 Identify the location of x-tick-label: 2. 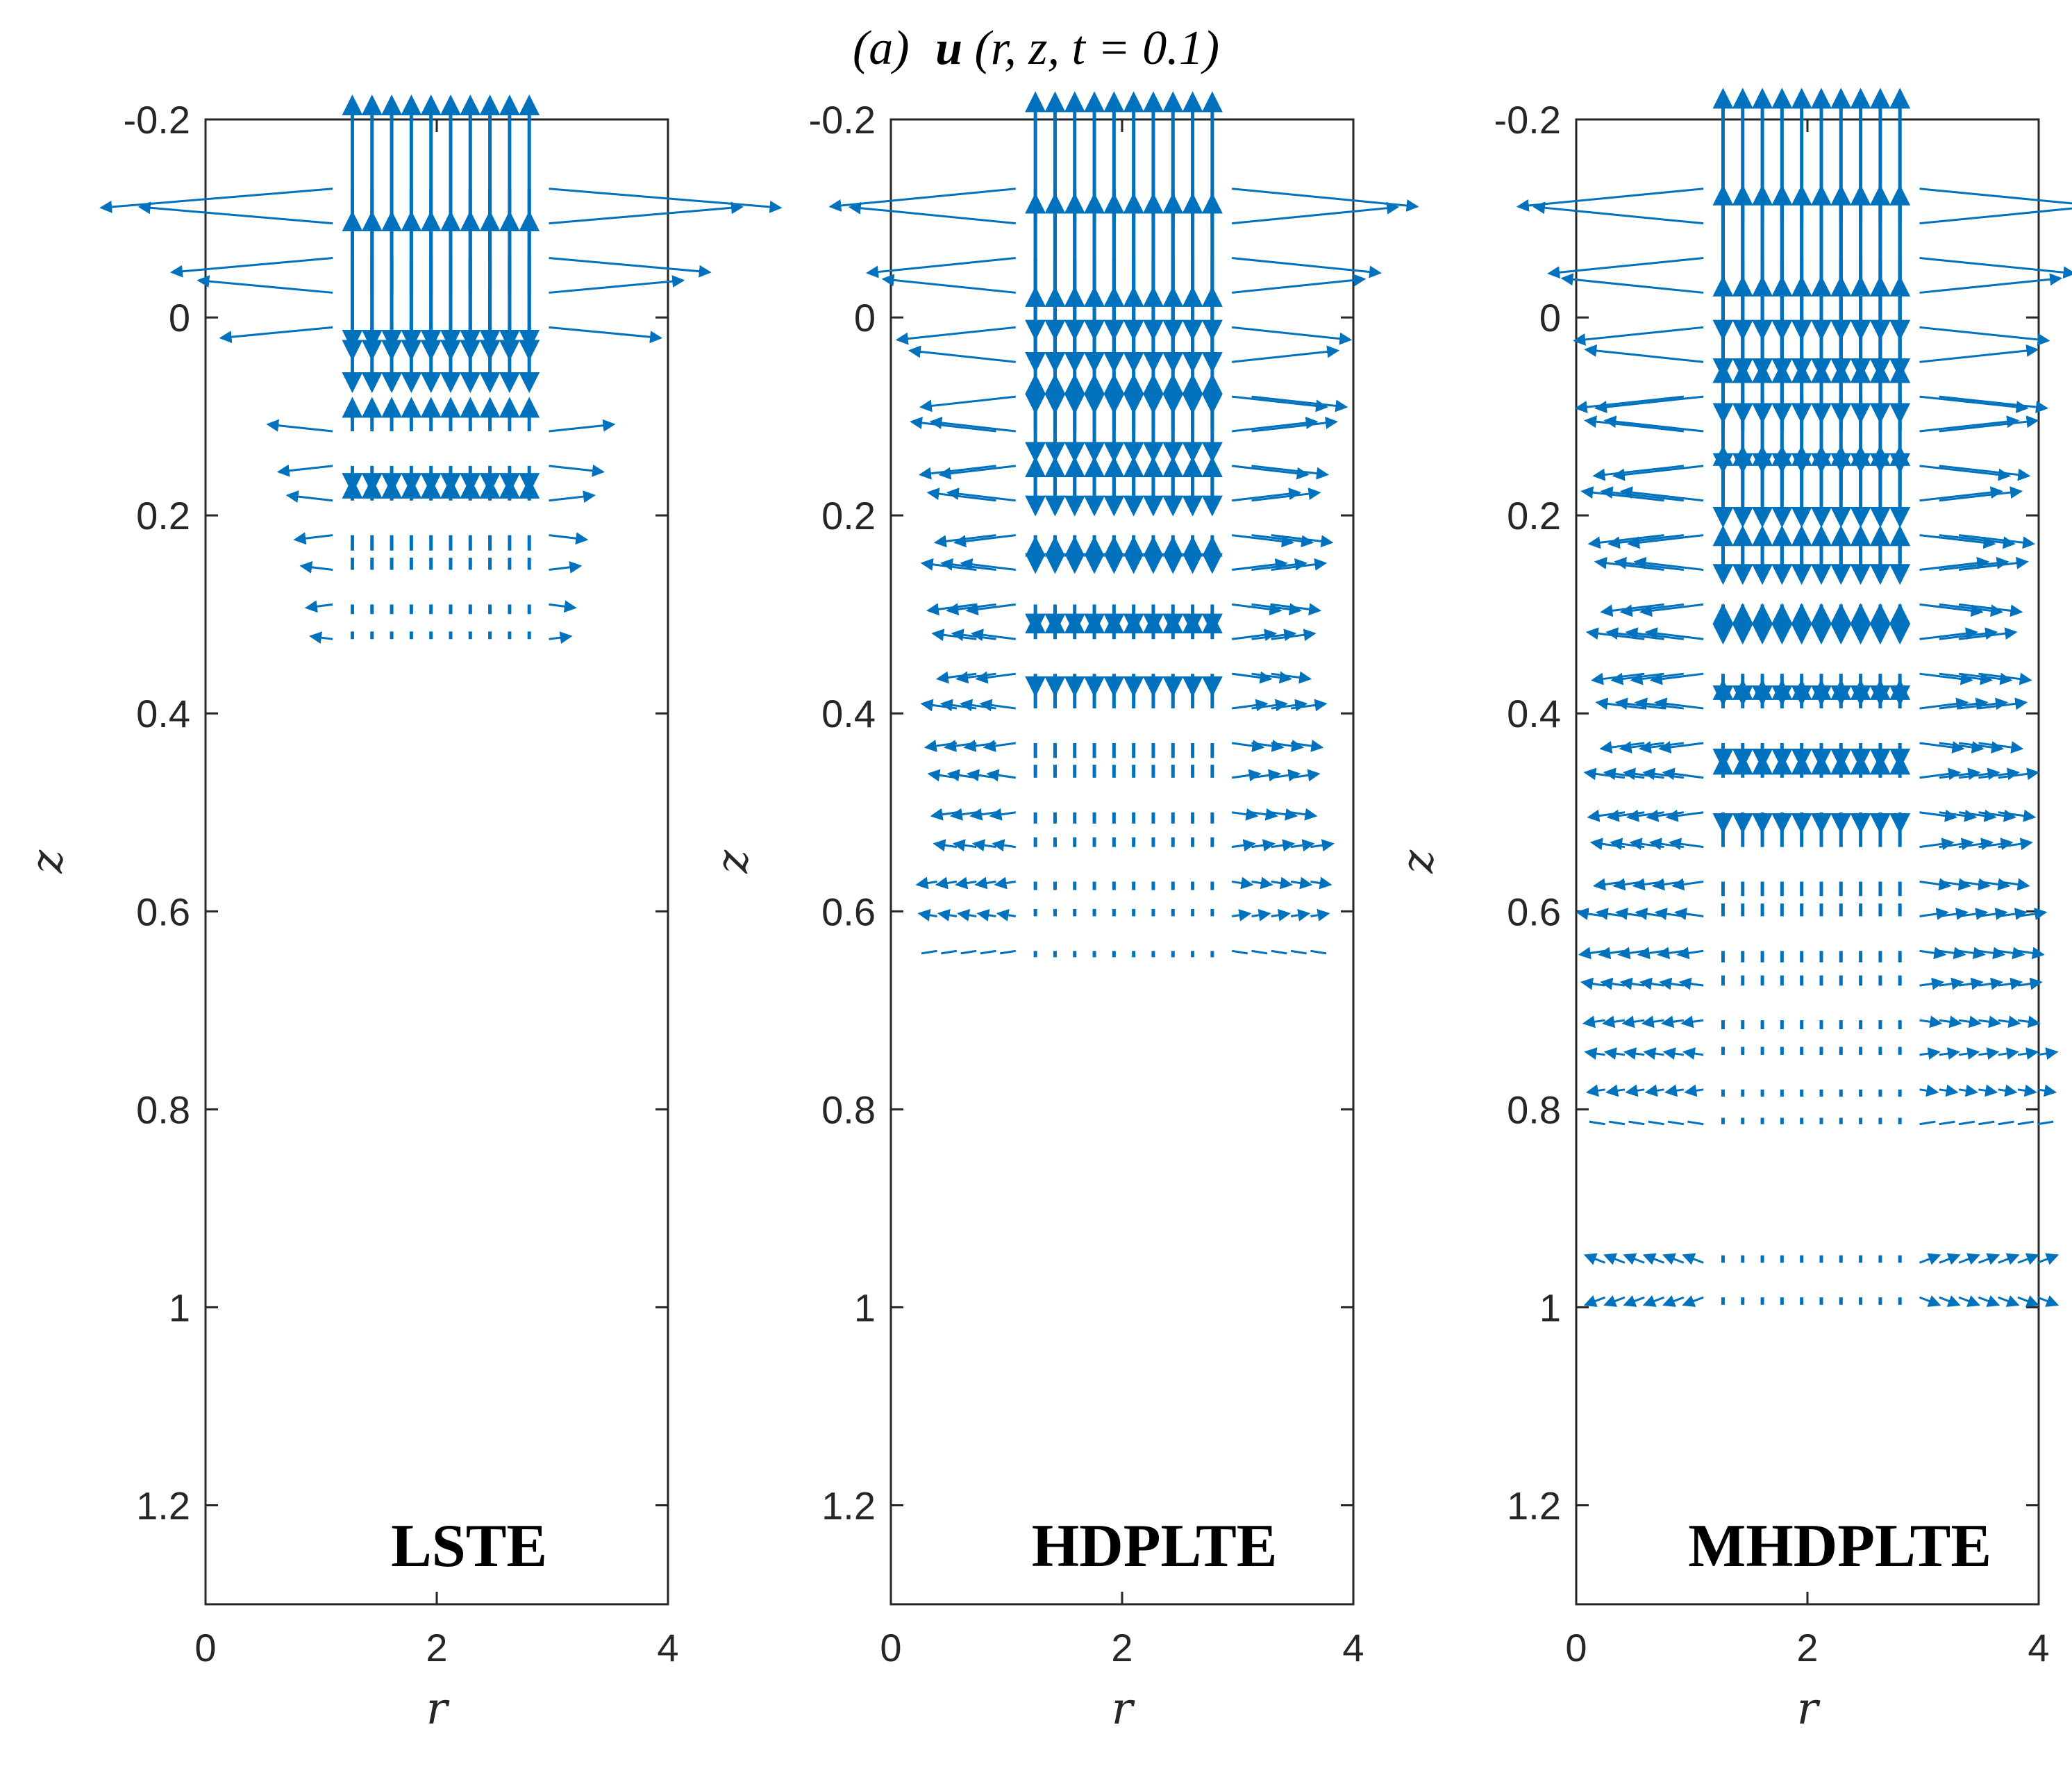
(1807, 1648).